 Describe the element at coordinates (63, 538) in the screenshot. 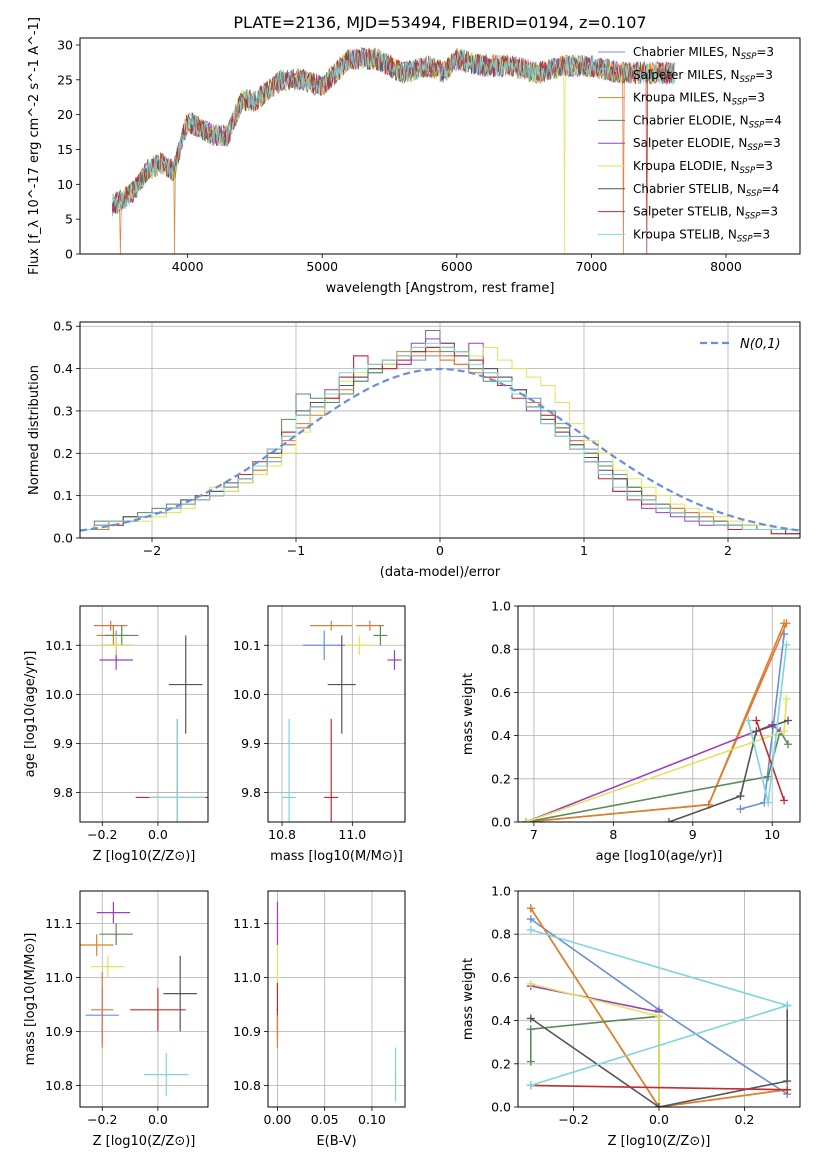

I see `y-tick-label: 0.0` at that location.